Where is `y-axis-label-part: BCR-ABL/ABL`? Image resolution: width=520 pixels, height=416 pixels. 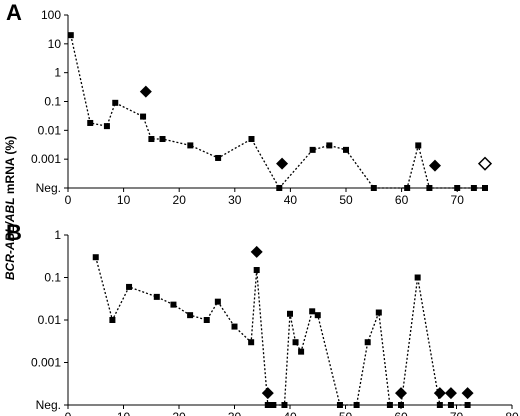
y-axis-label-part: BCR-ABL/ABL is located at coordinates (10, 238).